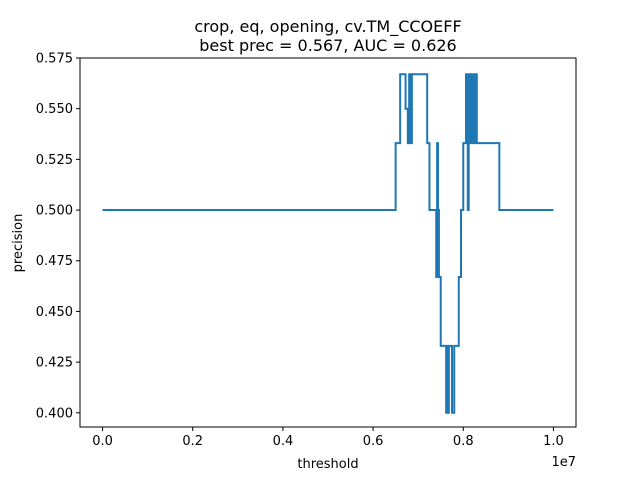 The width and height of the screenshot is (640, 480). What do you see at coordinates (54, 413) in the screenshot?
I see `y-tick-label: 0.400` at bounding box center [54, 413].